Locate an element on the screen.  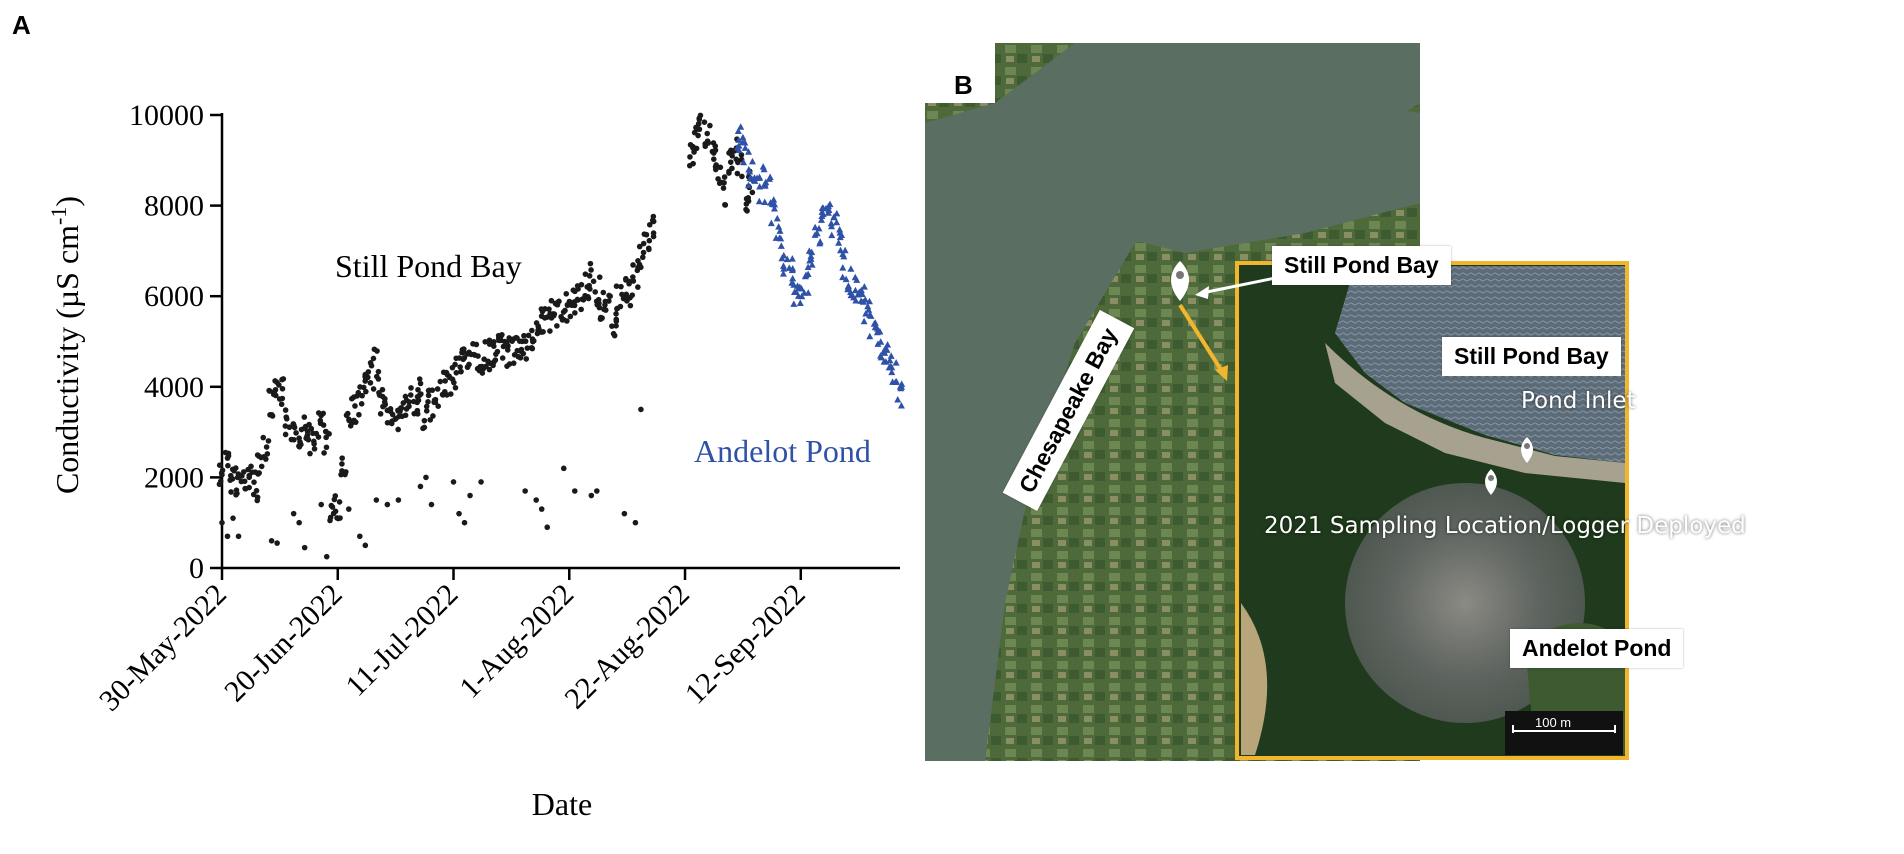
y-tick-label: 0 is located at coordinates (196, 568).